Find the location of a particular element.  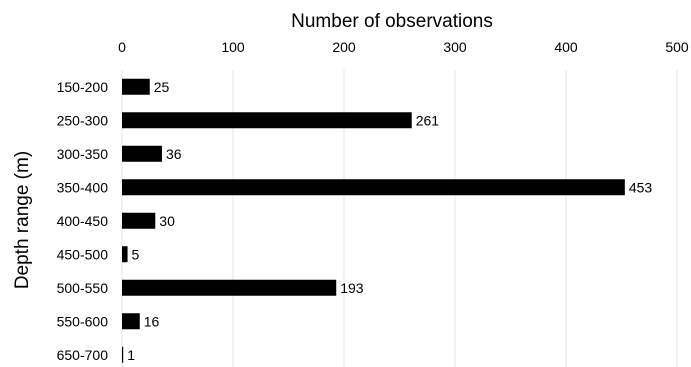

category-label: 150-200 is located at coordinates (83, 87).